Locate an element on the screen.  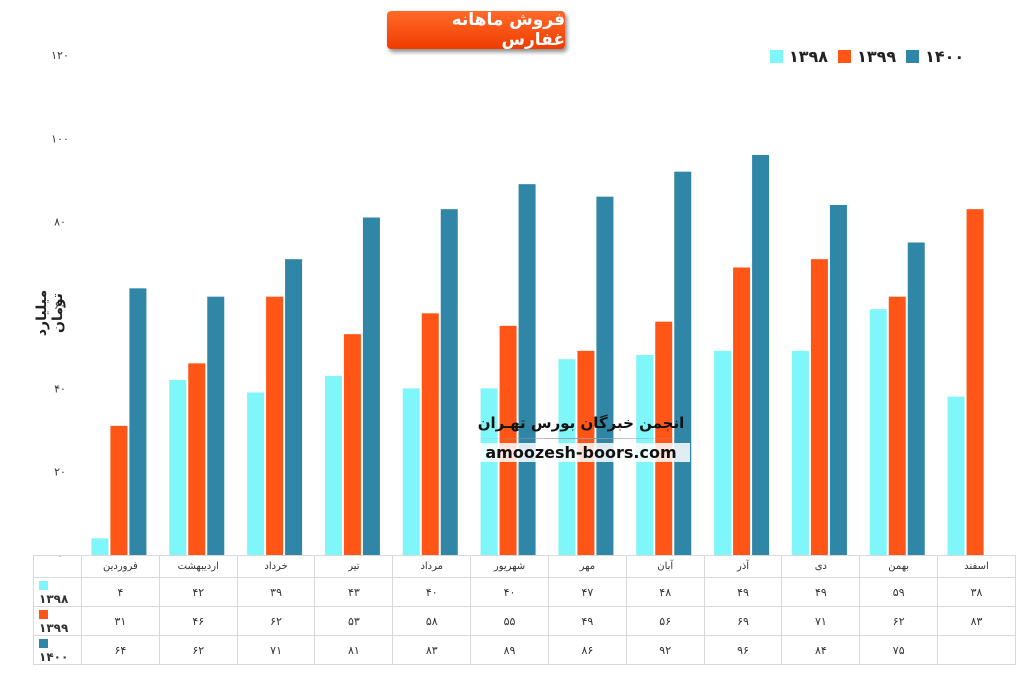
data-label: ۵۵ is located at coordinates (509, 621).